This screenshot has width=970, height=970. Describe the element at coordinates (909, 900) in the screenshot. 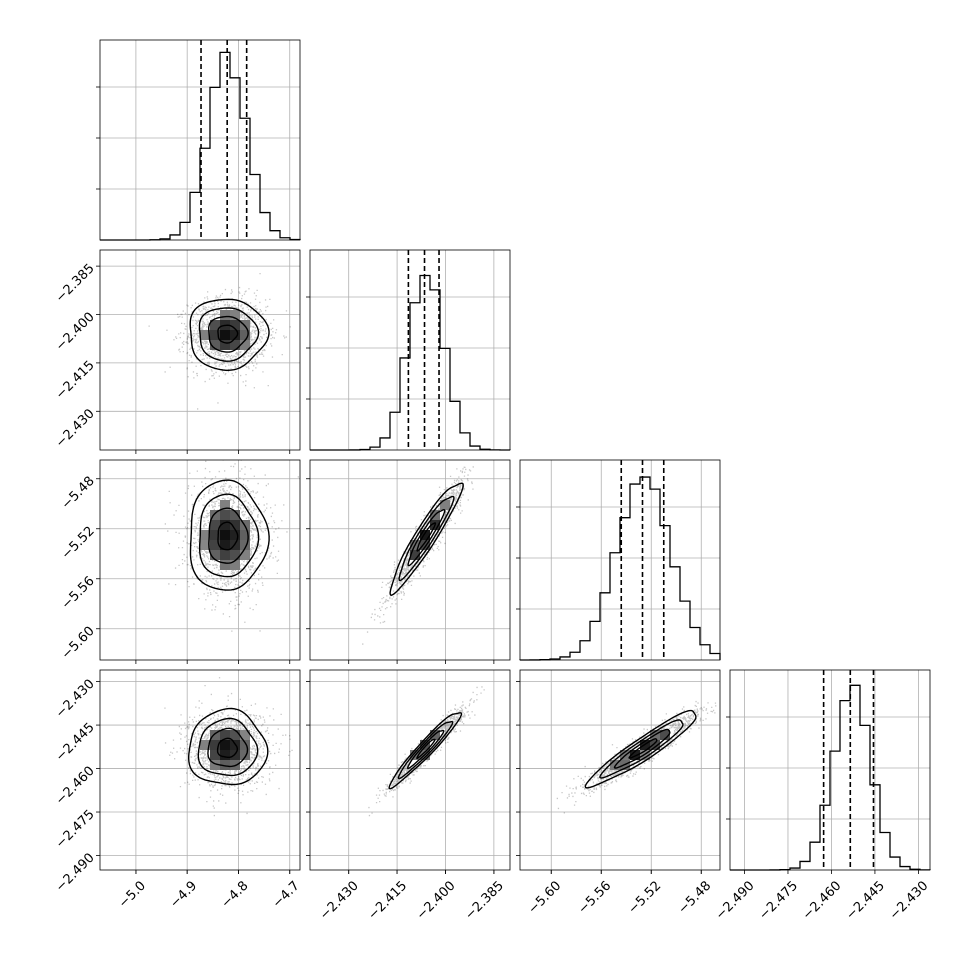

I see `x-tick-label: −2.430` at that location.